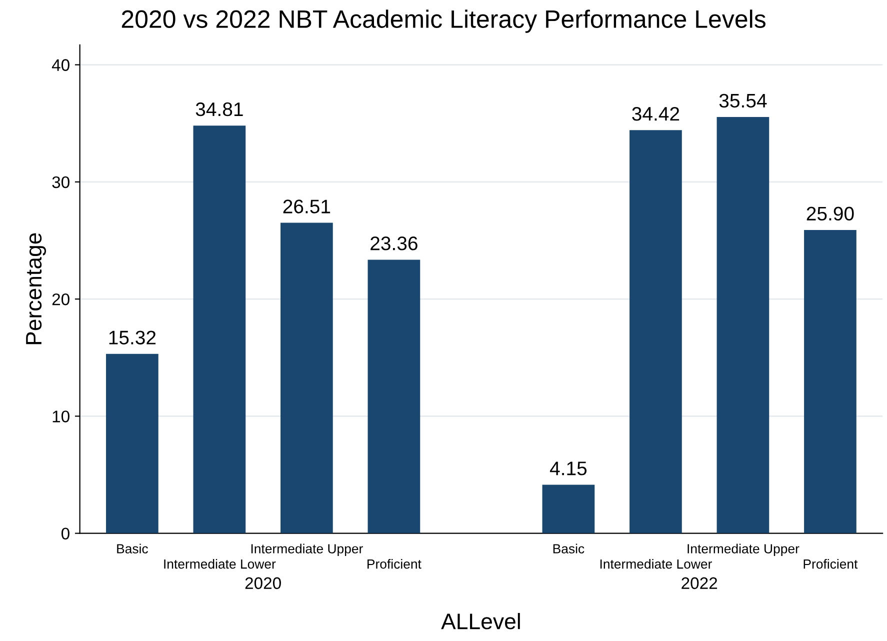 The width and height of the screenshot is (887, 641). What do you see at coordinates (219, 109) in the screenshot?
I see `data-label: 34.81` at bounding box center [219, 109].